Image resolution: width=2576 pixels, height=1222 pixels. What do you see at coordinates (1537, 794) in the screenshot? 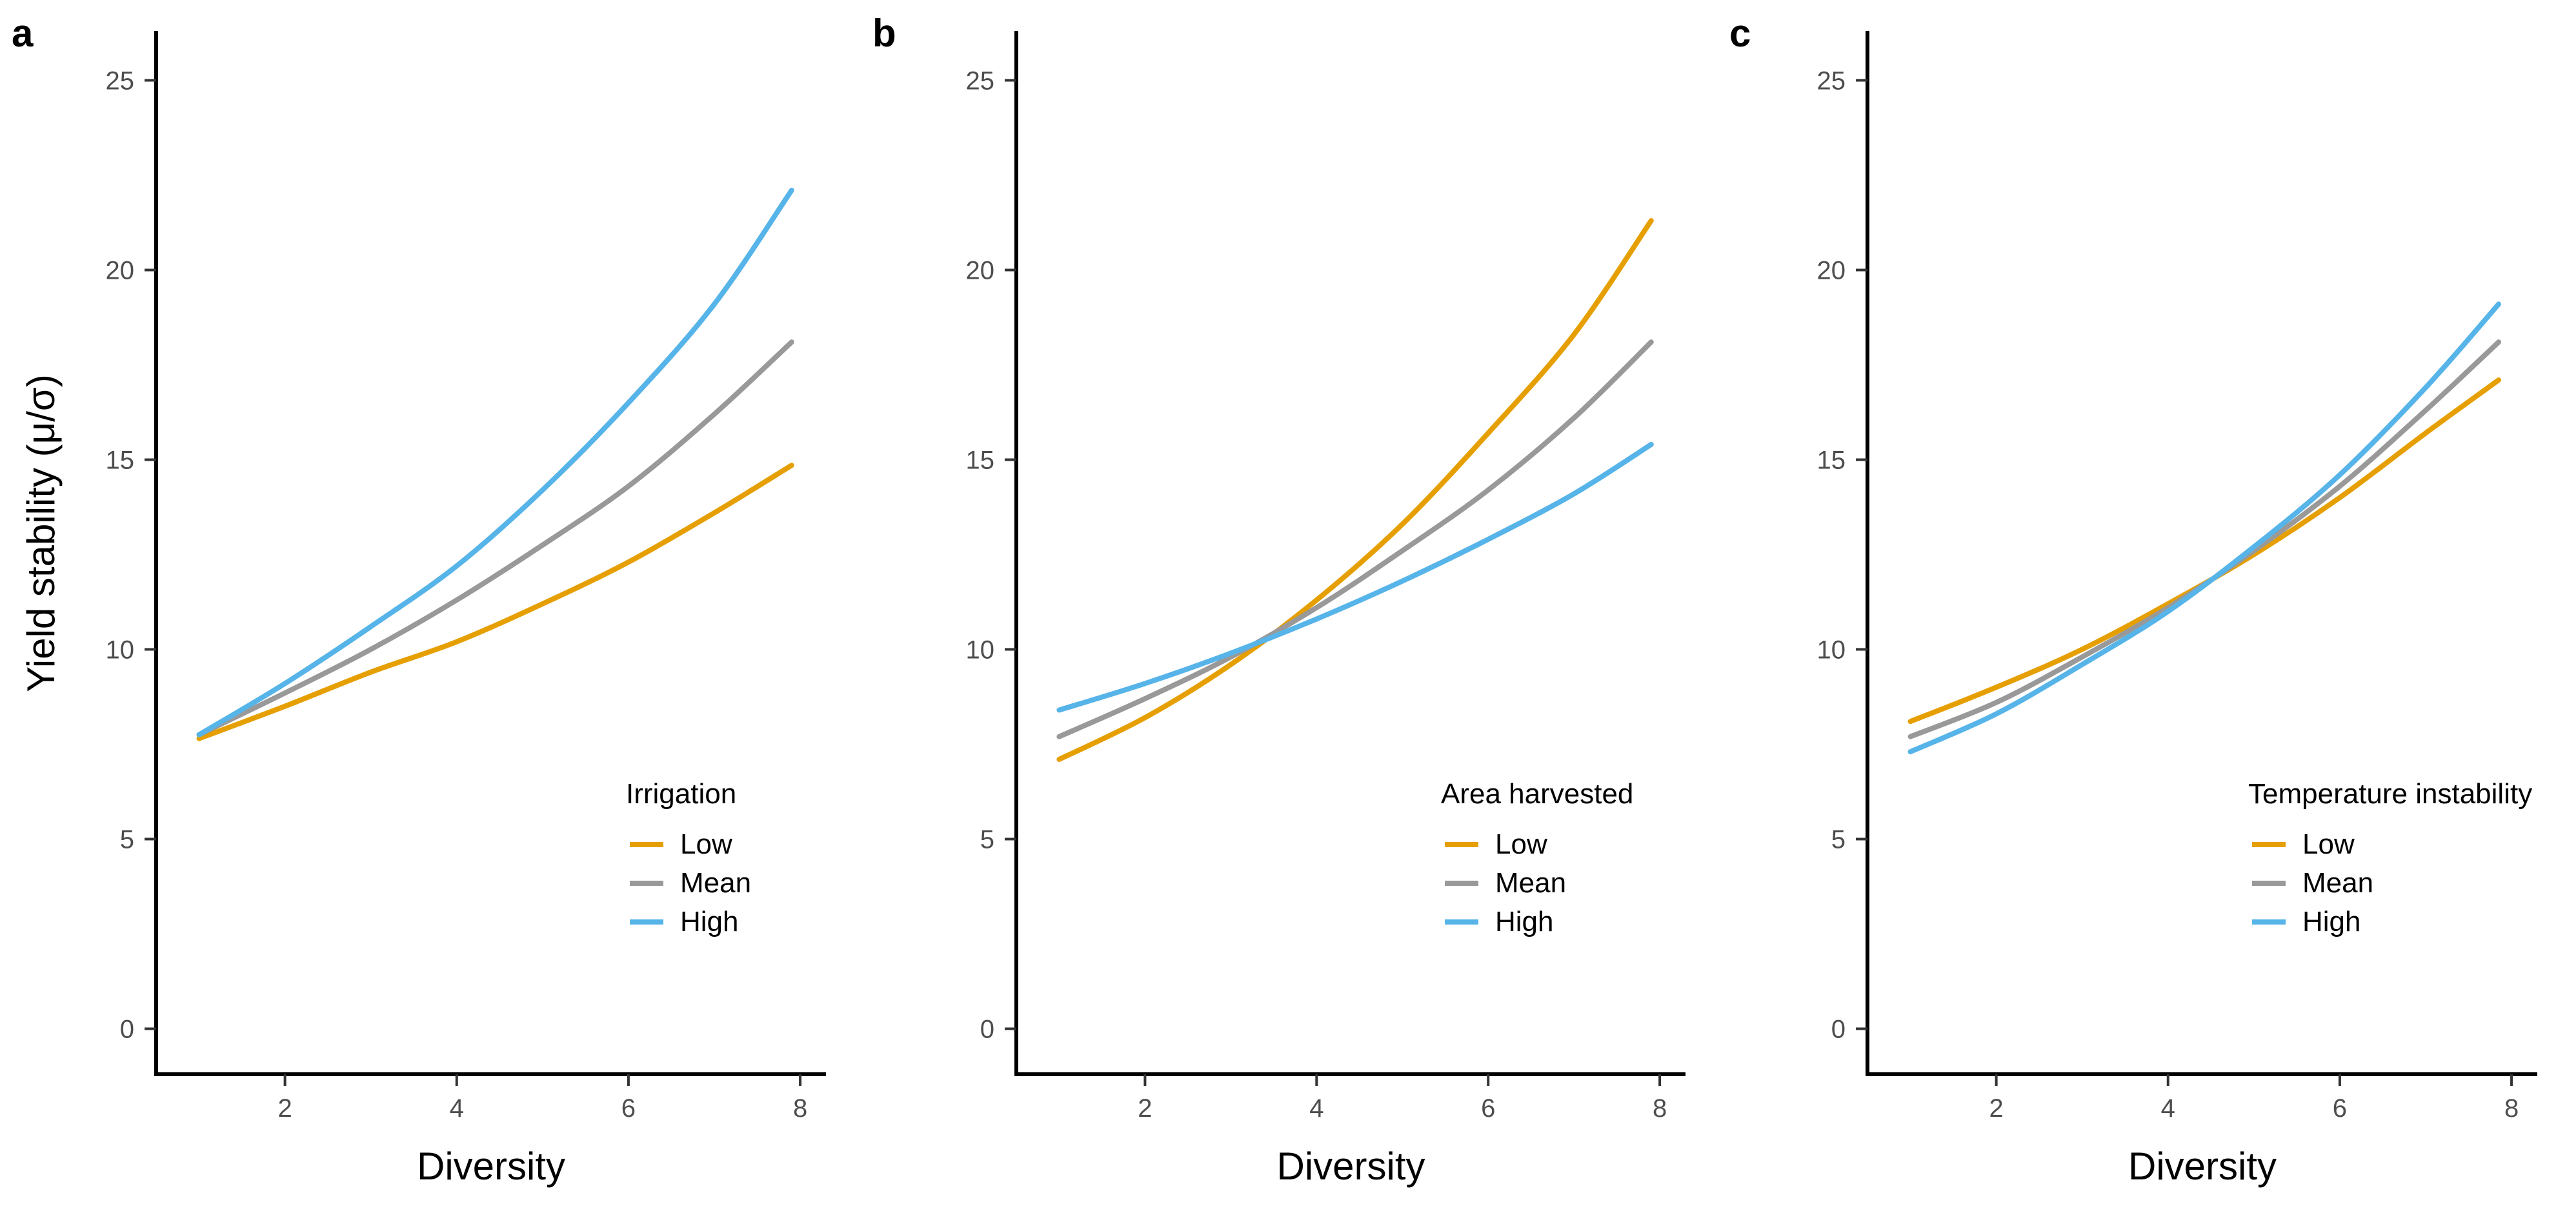
I see `legend-title: Area harvested` at bounding box center [1537, 794].